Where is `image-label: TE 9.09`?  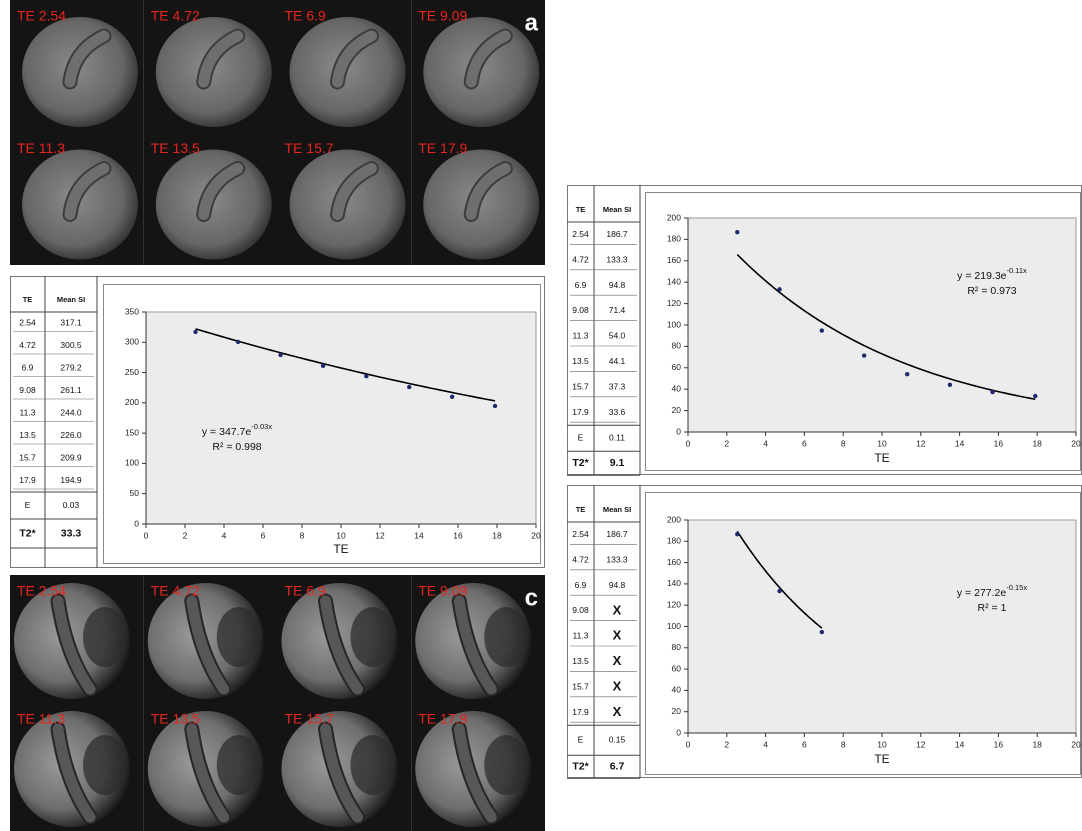
image-label: TE 9.09 is located at coordinates (442, 591).